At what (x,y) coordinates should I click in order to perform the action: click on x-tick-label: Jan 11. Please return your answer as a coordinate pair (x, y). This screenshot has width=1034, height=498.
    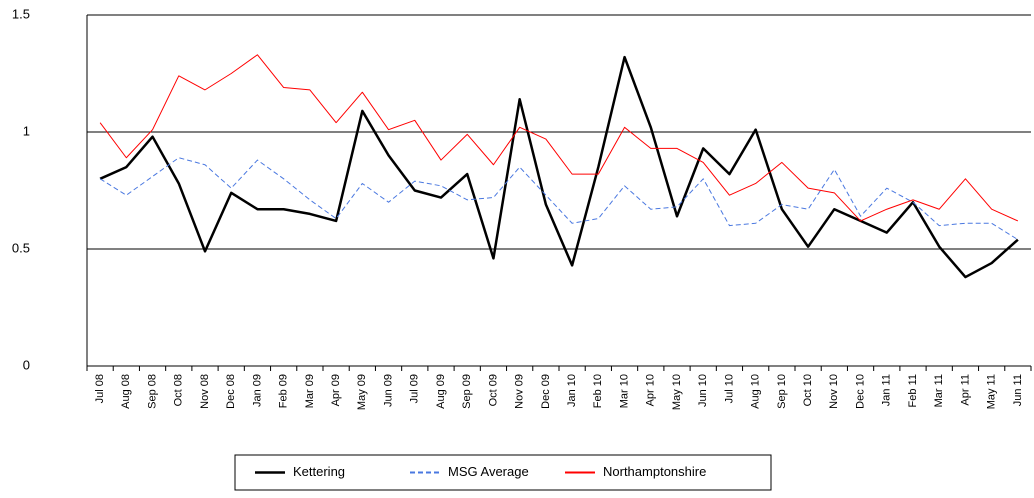
    Looking at the image, I should click on (887, 390).